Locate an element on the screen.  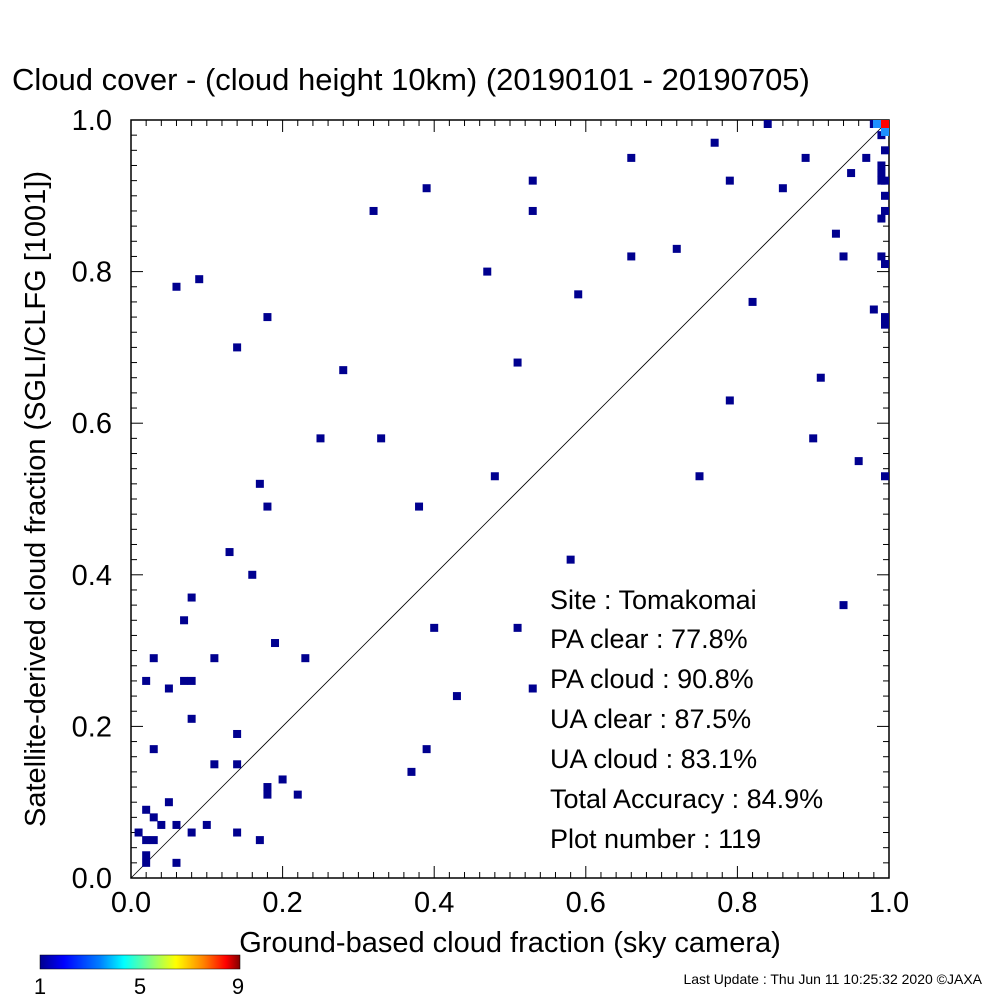
scatter-point-dense is located at coordinates (885, 132).